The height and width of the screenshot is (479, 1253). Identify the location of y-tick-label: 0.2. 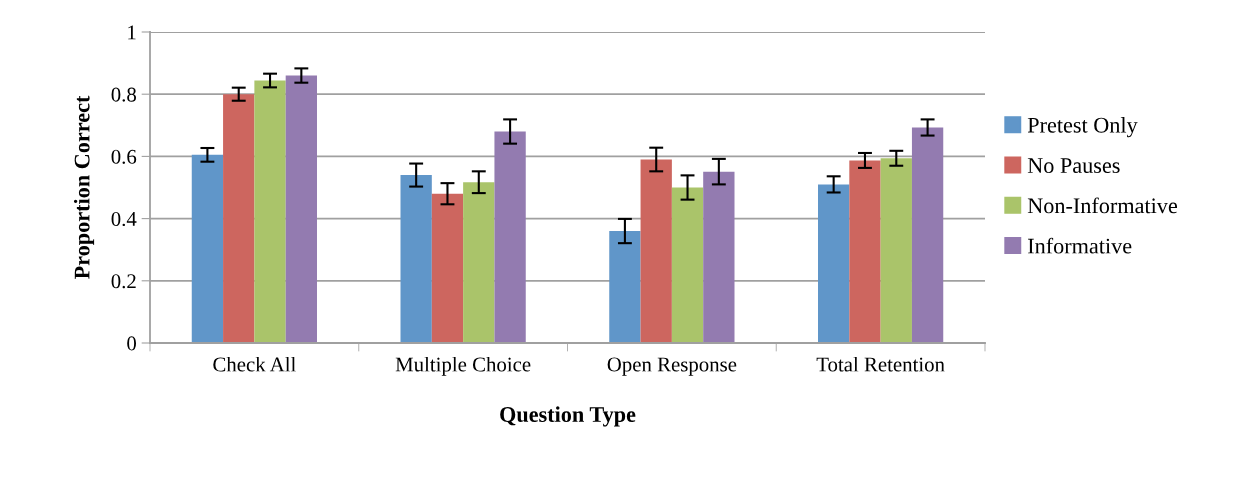
(123, 281).